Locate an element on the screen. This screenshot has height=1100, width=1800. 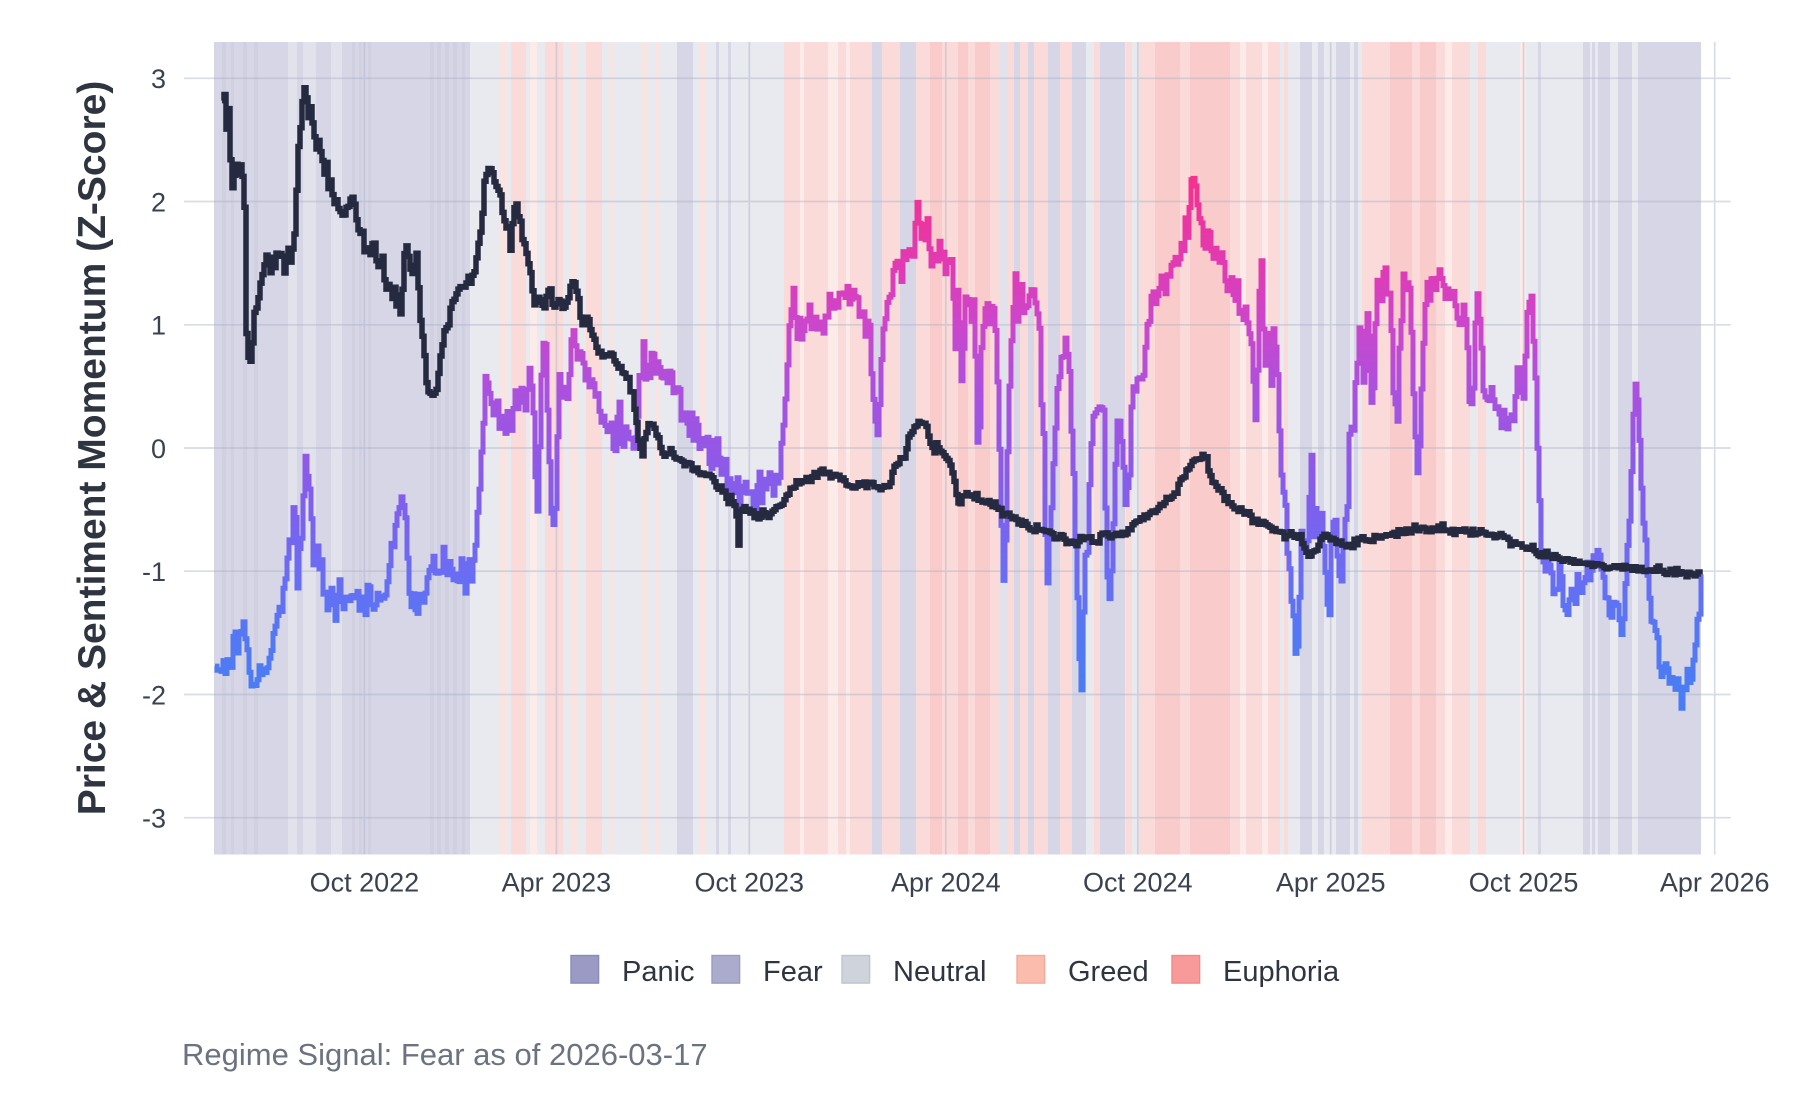
svg-text: 1 is located at coordinates (158, 326).